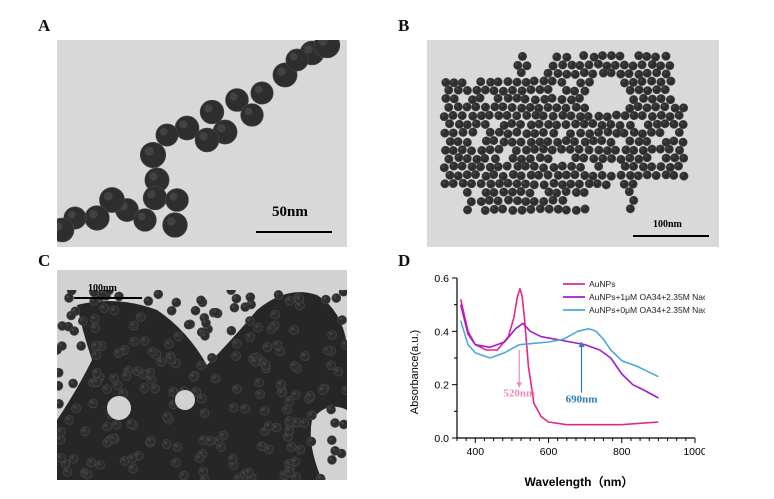 The width and height of the screenshot is (774, 499). Describe the element at coordinates (167, 135) in the screenshot. I see `nanoparticle-a` at that location.